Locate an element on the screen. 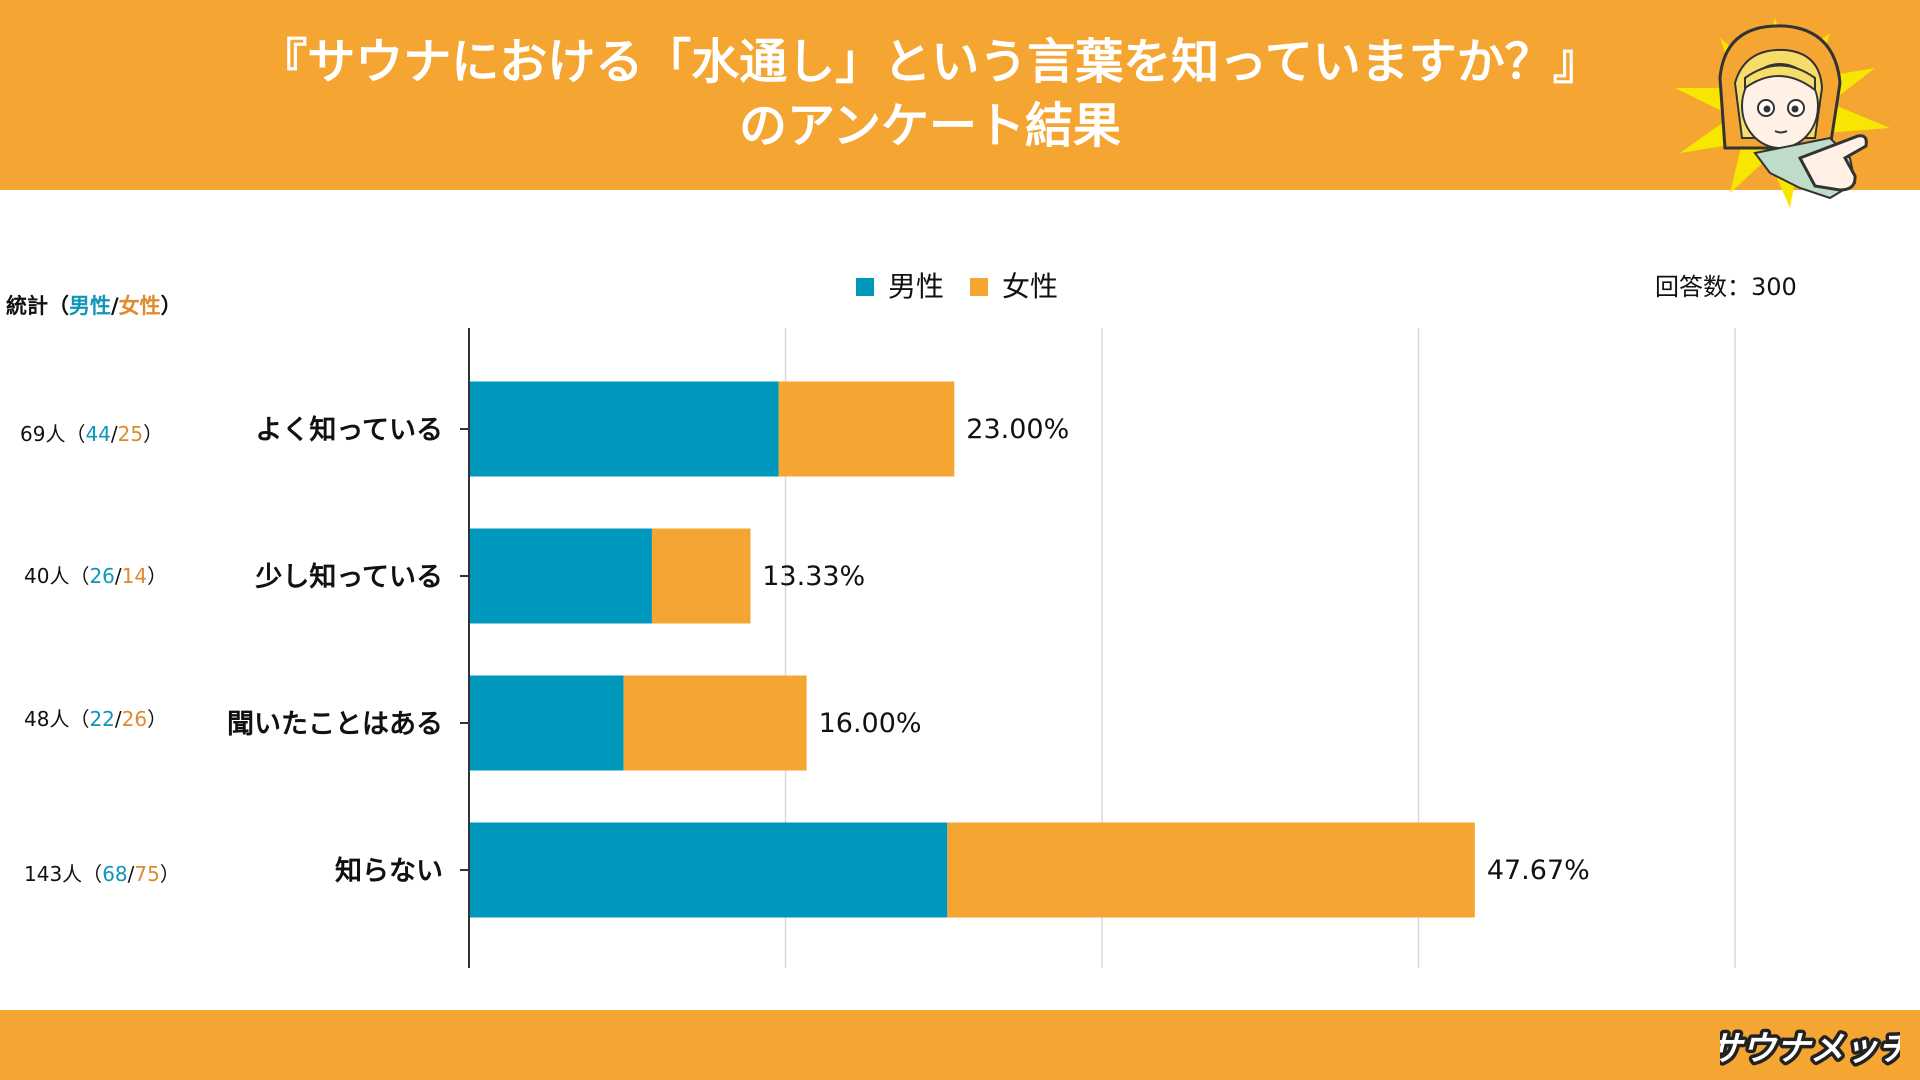  legend-swatch-female is located at coordinates (979, 287).